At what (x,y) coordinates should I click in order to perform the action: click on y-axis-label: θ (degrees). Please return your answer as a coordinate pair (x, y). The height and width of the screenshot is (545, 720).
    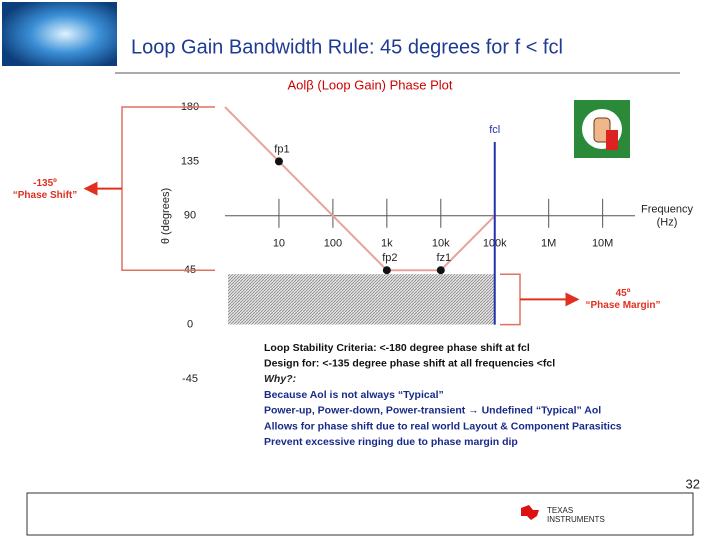
    Looking at the image, I should click on (166, 216).